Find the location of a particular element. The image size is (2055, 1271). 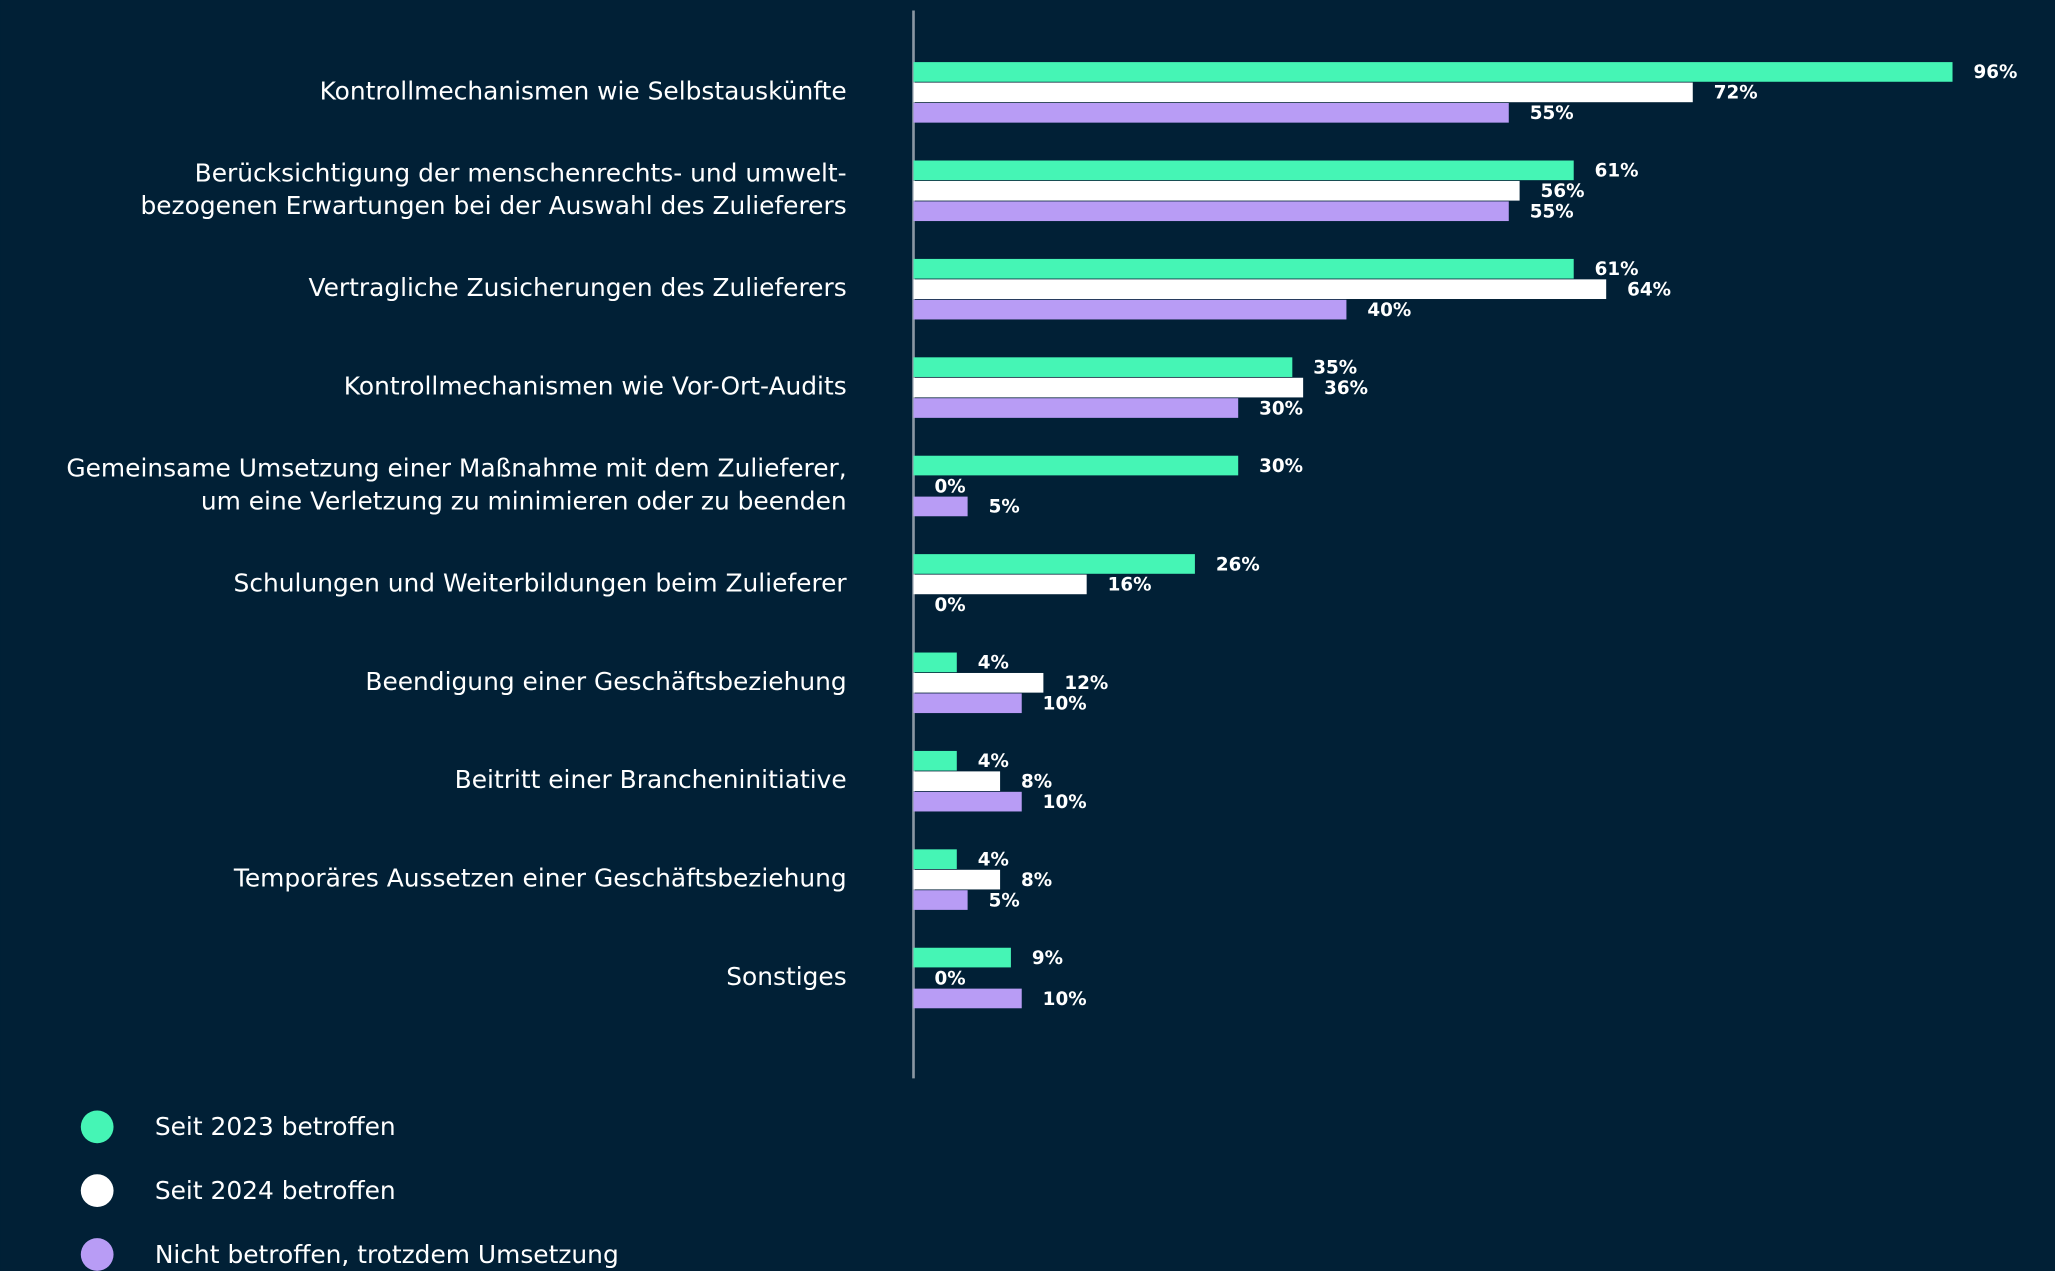

value-label: 56% is located at coordinates (1563, 191).